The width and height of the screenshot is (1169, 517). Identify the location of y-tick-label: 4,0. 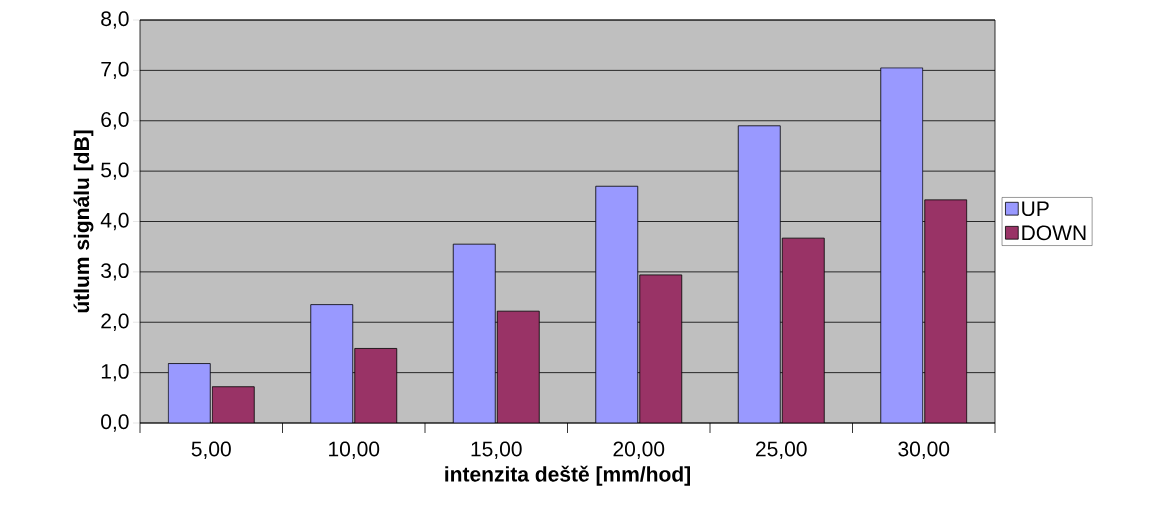
(114, 221).